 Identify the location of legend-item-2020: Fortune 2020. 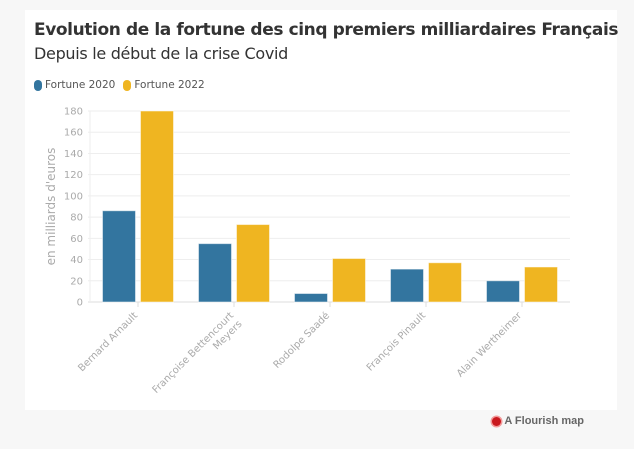
(74, 85).